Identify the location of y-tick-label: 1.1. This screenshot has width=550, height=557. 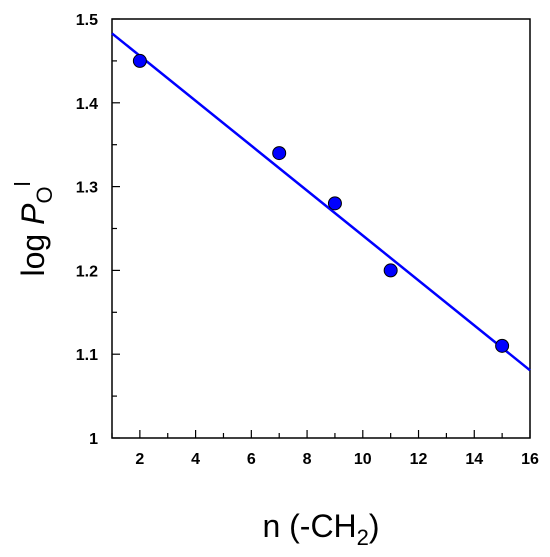
(87, 355).